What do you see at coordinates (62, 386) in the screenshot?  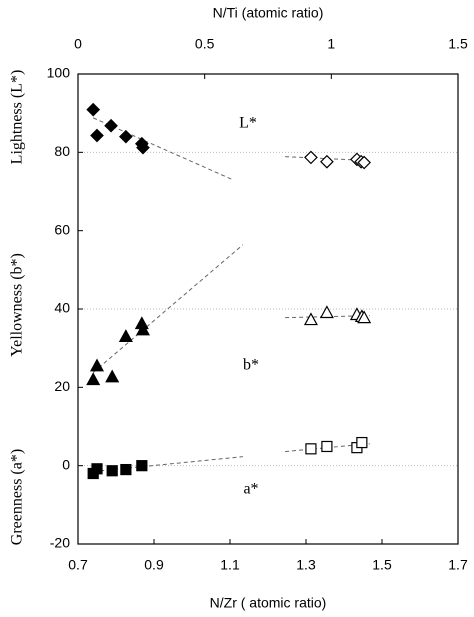 I see `y-tick-label: 20` at bounding box center [62, 386].